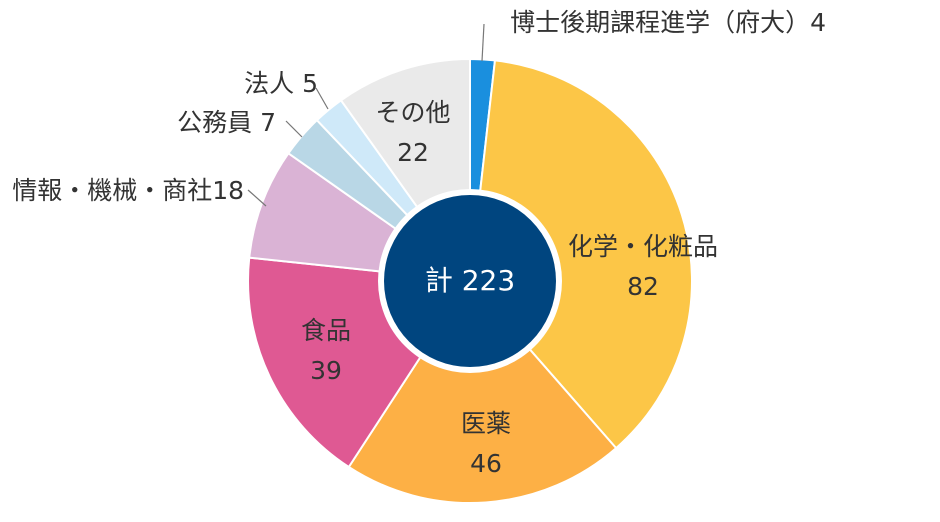 The width and height of the screenshot is (940, 522). What do you see at coordinates (486, 423) in the screenshot?
I see `slice-label: 医薬` at bounding box center [486, 423].